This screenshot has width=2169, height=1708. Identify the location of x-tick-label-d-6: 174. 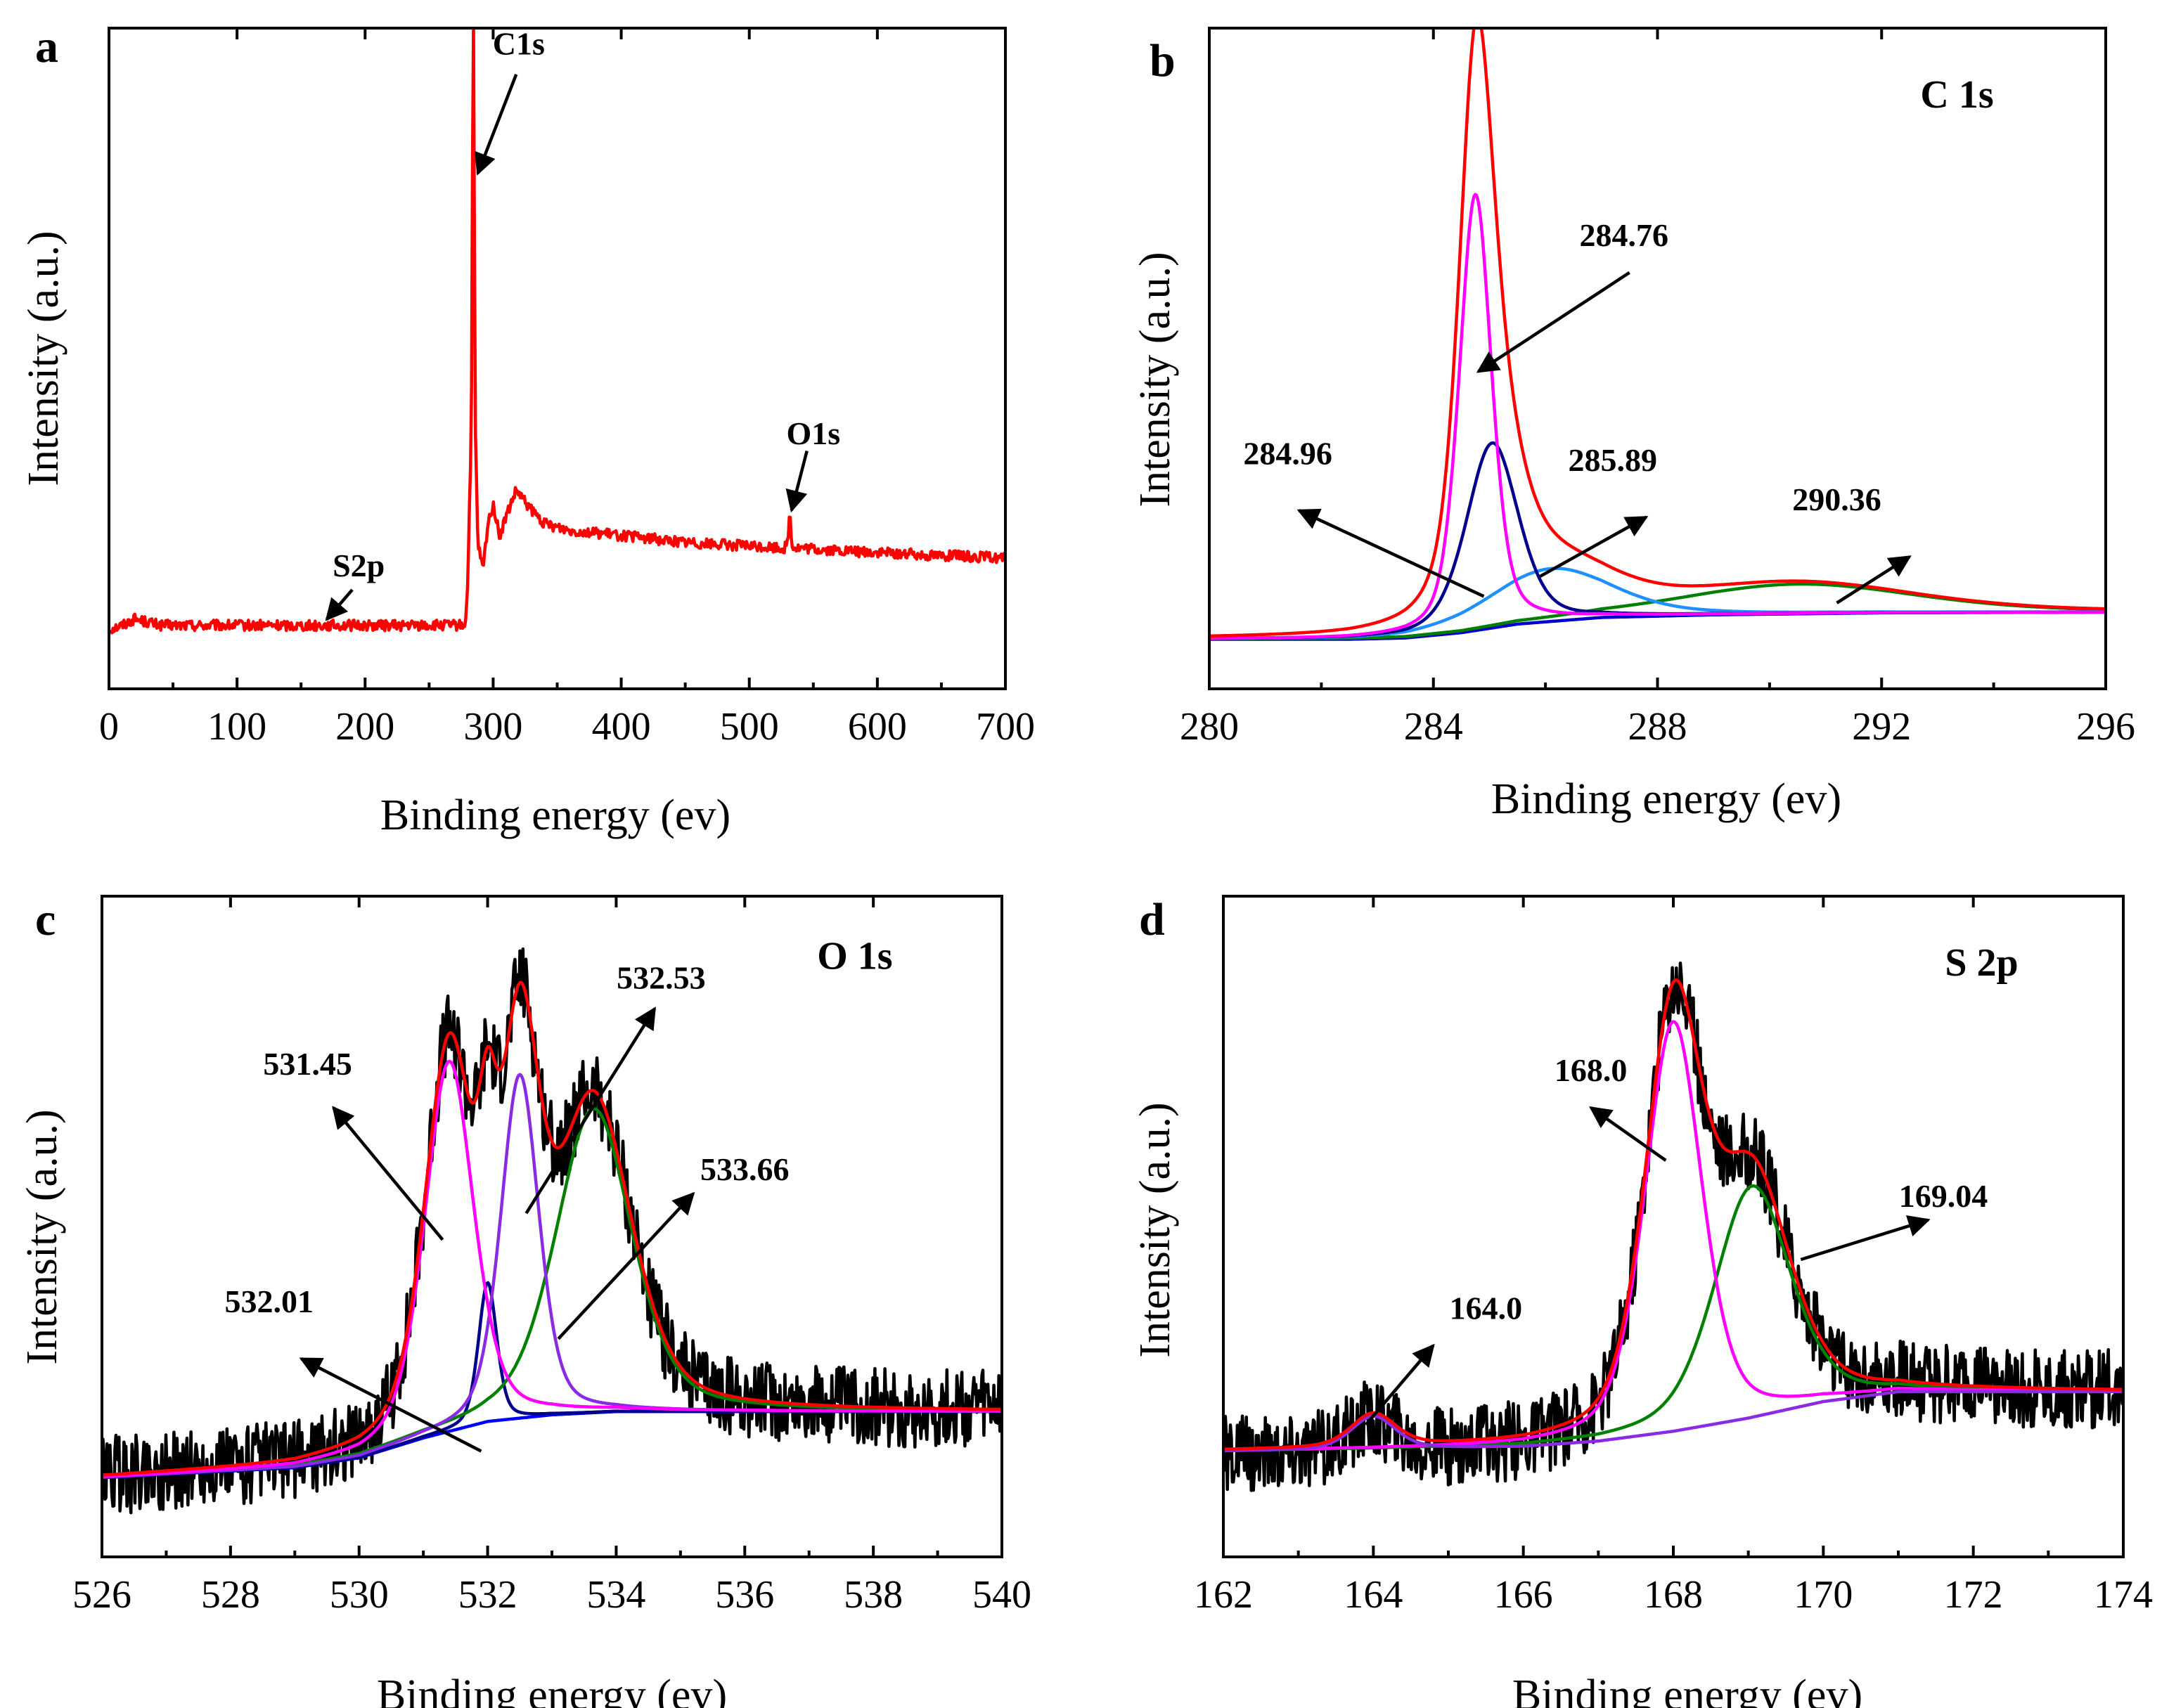
(2124, 1595).